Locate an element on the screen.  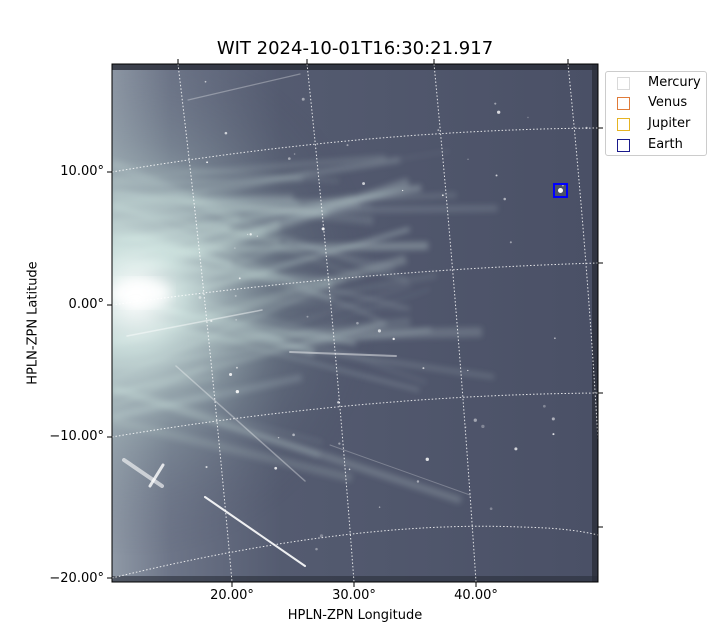
y-tick-label: 10.00° is located at coordinates (82, 171).